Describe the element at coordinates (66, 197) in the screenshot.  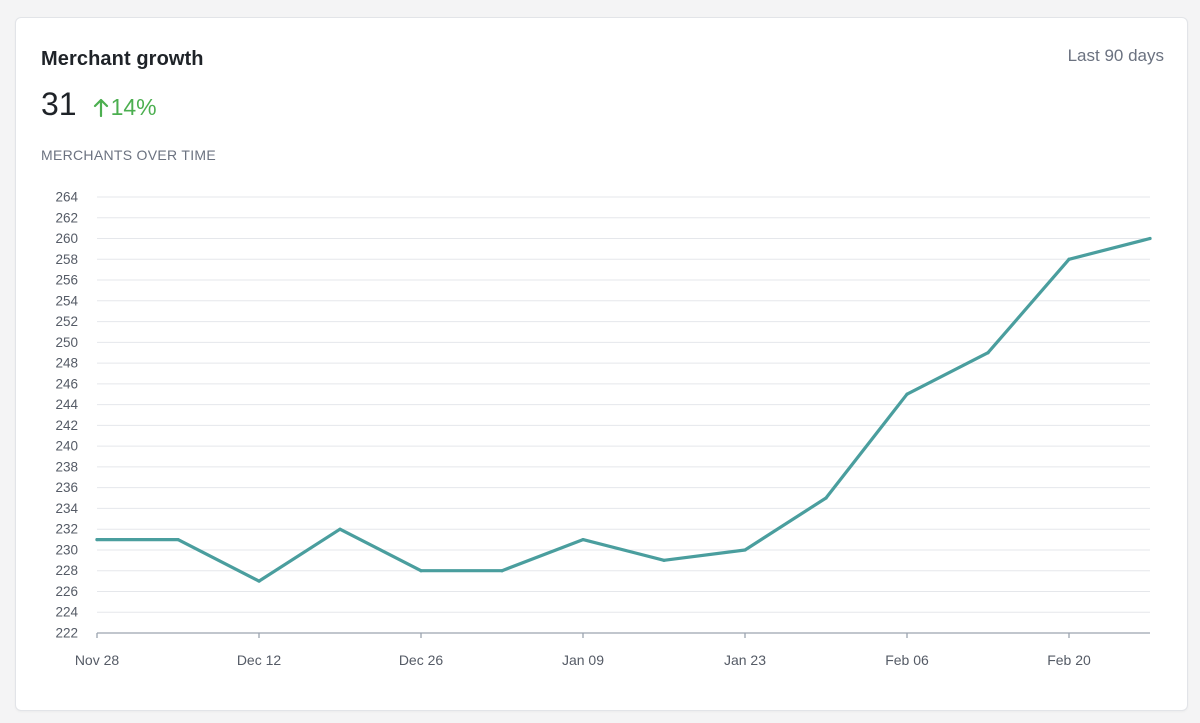
I see `y-tick-label: 264` at that location.